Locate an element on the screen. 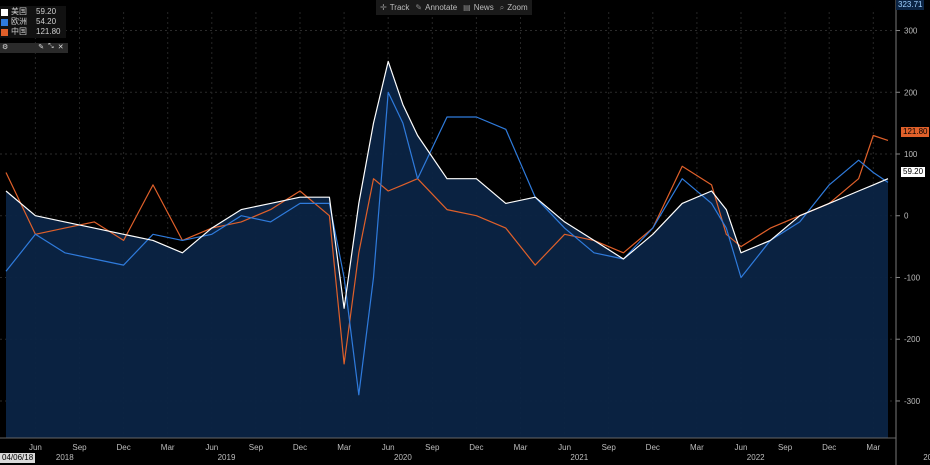 The width and height of the screenshot is (930, 465). legend-item-europe: 欧洲 54.20 is located at coordinates (32, 22).